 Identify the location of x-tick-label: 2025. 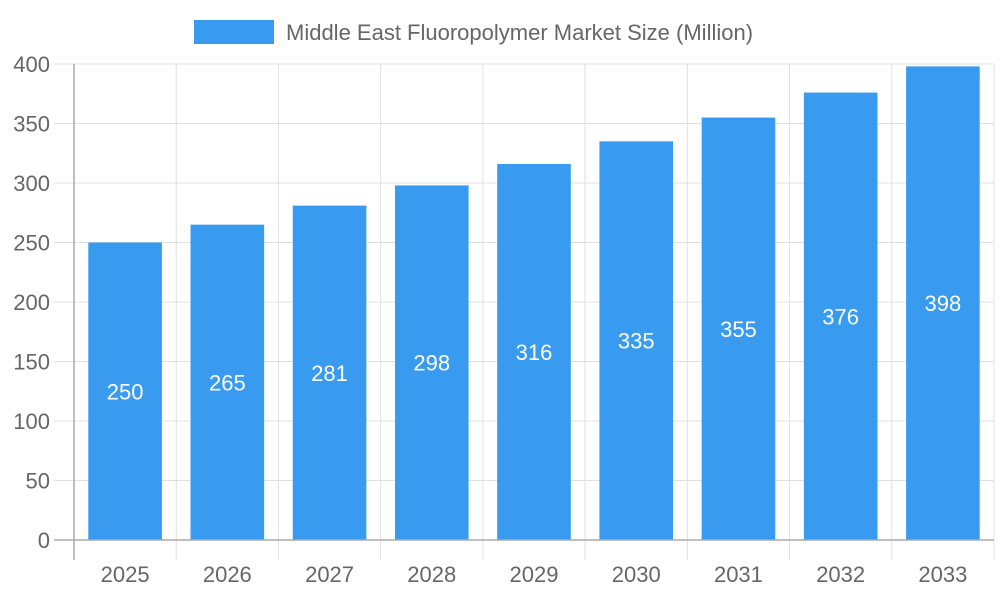
(125, 574).